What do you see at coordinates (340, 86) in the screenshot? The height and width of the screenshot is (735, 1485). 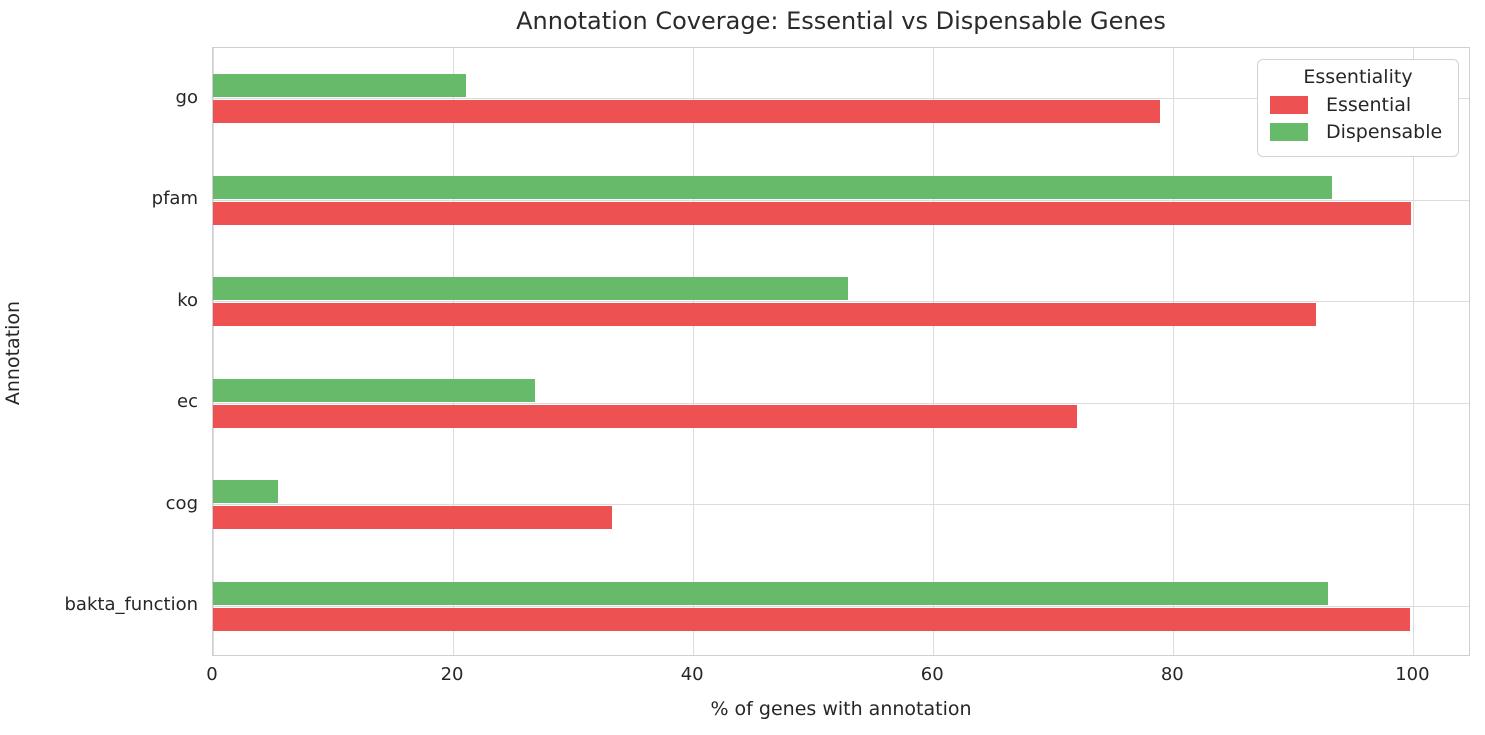 I see `bar-go-dispensable` at bounding box center [340, 86].